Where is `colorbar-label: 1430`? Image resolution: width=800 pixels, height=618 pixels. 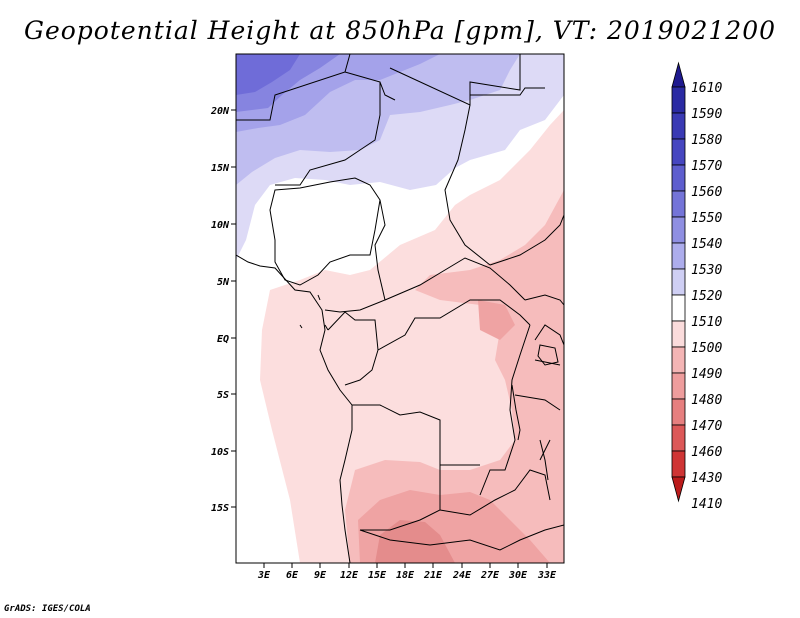 colorbar-label: 1430 is located at coordinates (706, 478).